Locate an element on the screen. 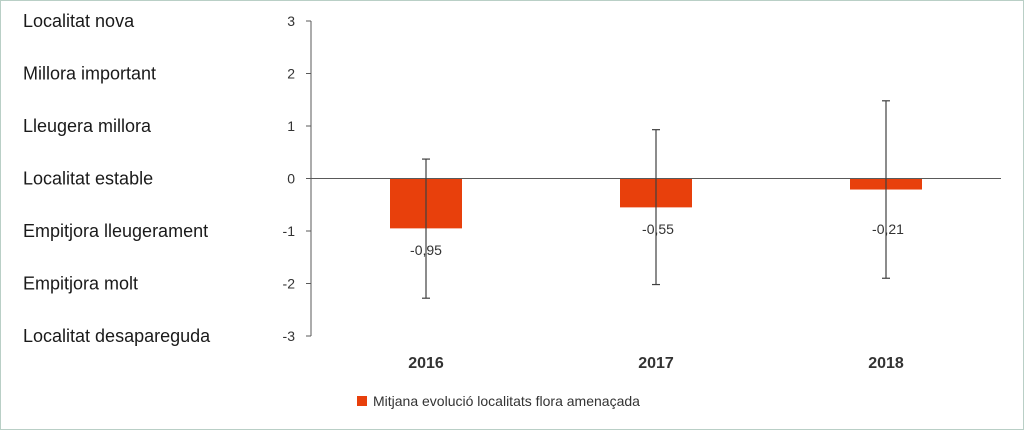 The width and height of the screenshot is (1024, 430). data-label: -0,55 is located at coordinates (658, 229).